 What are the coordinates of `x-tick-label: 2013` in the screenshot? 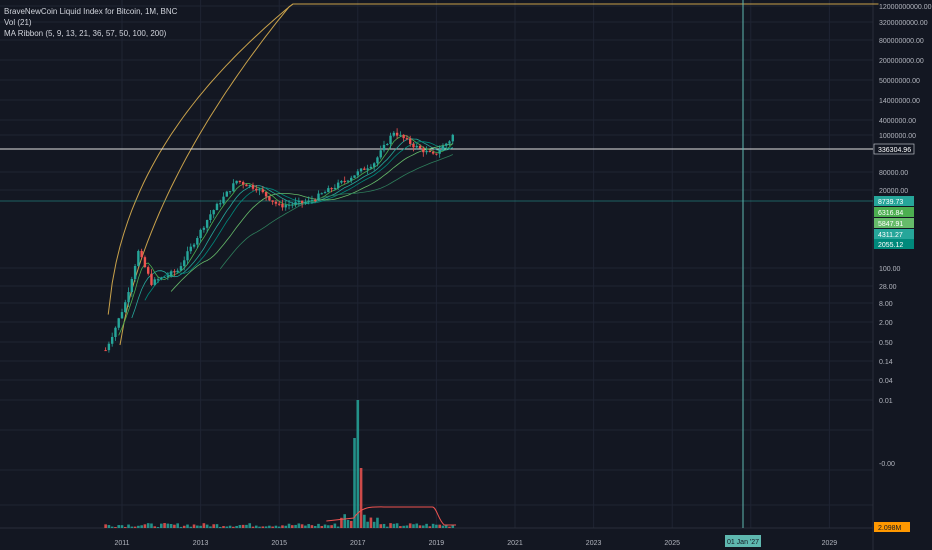 It's located at (201, 543).